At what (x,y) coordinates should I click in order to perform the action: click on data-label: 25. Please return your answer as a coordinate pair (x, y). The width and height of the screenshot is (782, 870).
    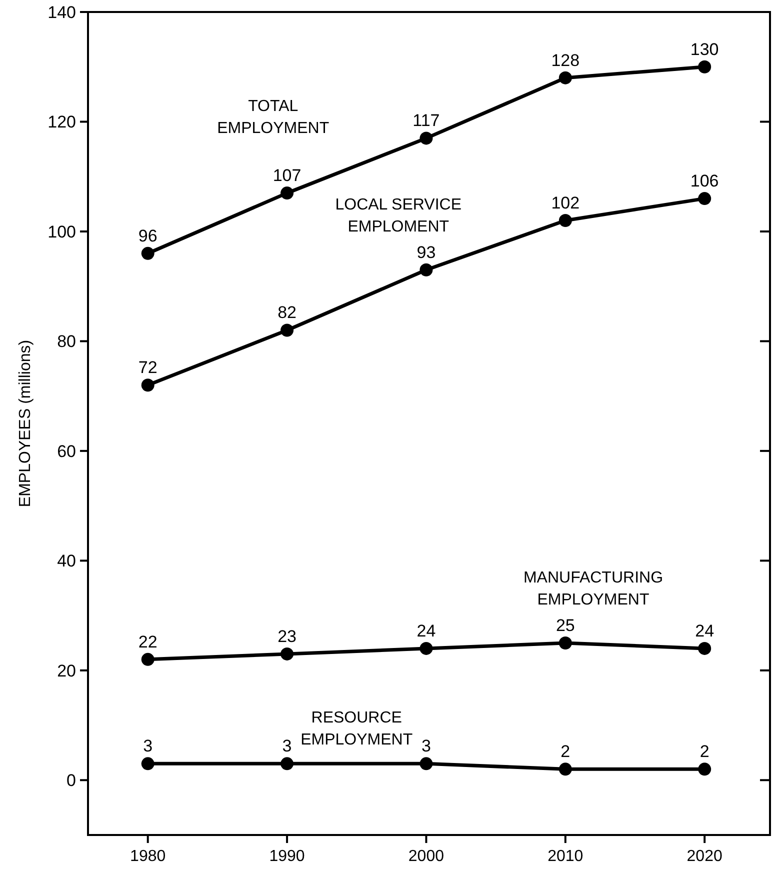
    Looking at the image, I should click on (565, 625).